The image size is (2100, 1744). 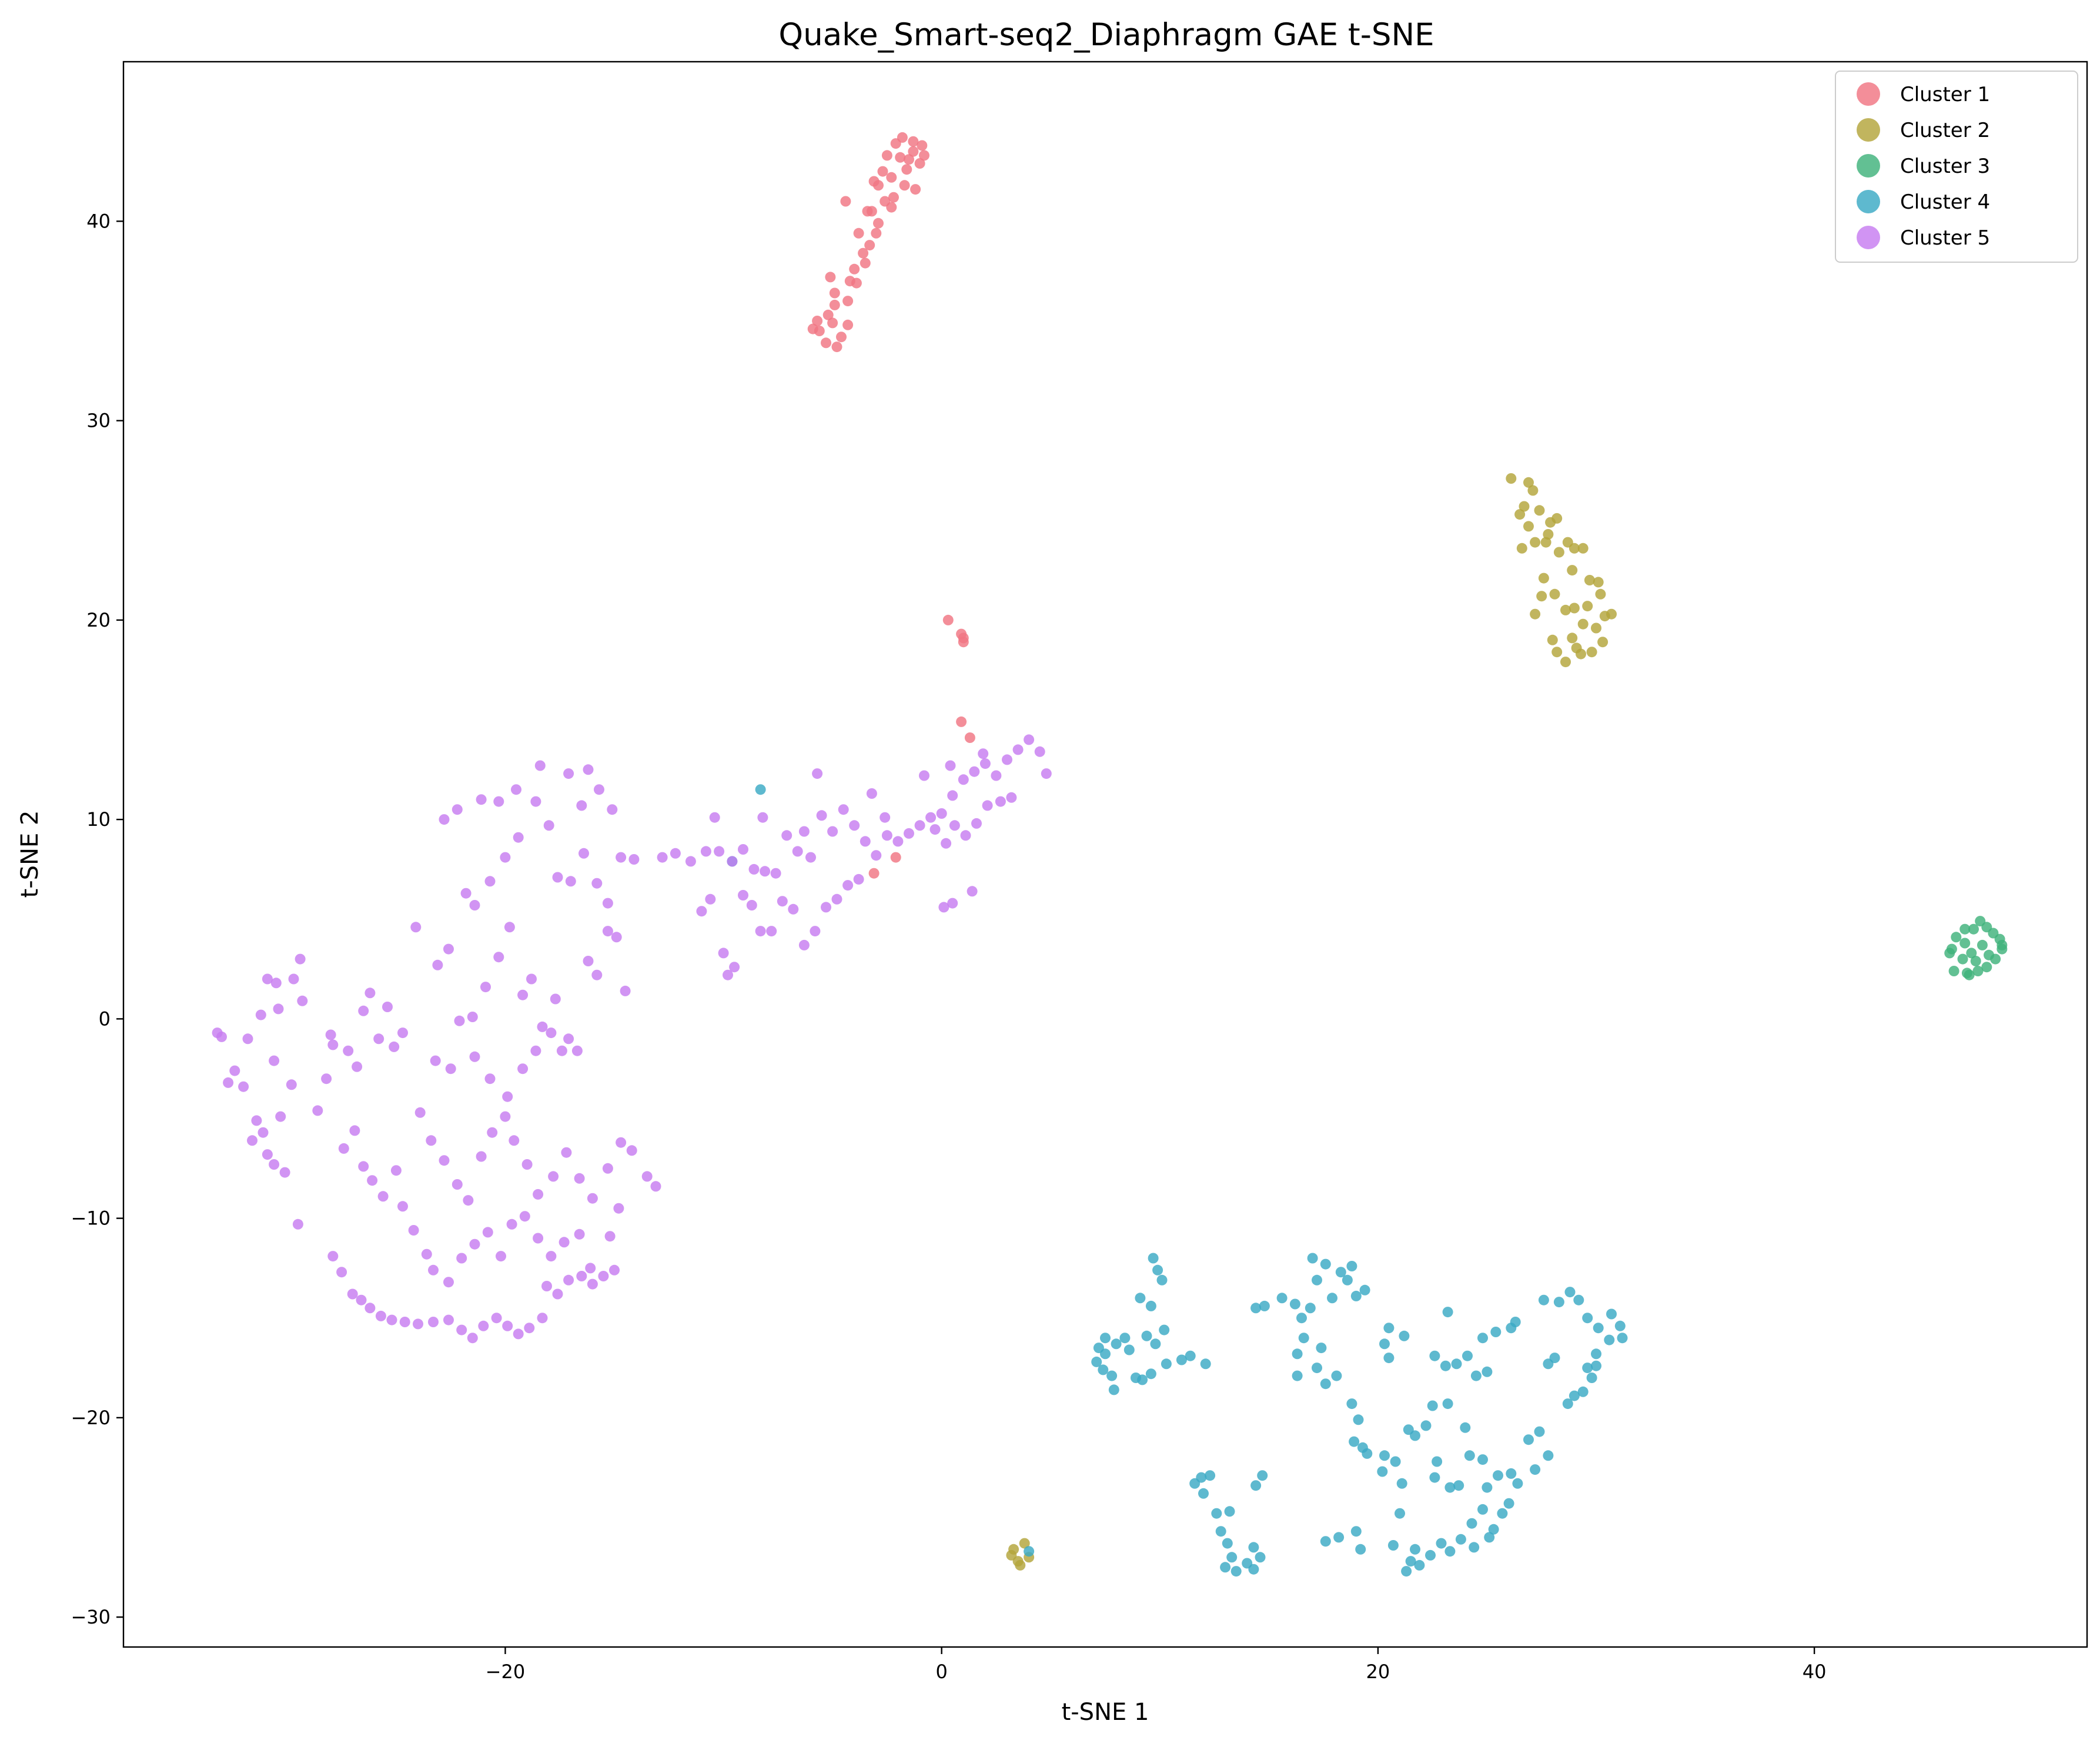 What do you see at coordinates (91, 1418) in the screenshot?
I see `y-tick-label: −20` at bounding box center [91, 1418].